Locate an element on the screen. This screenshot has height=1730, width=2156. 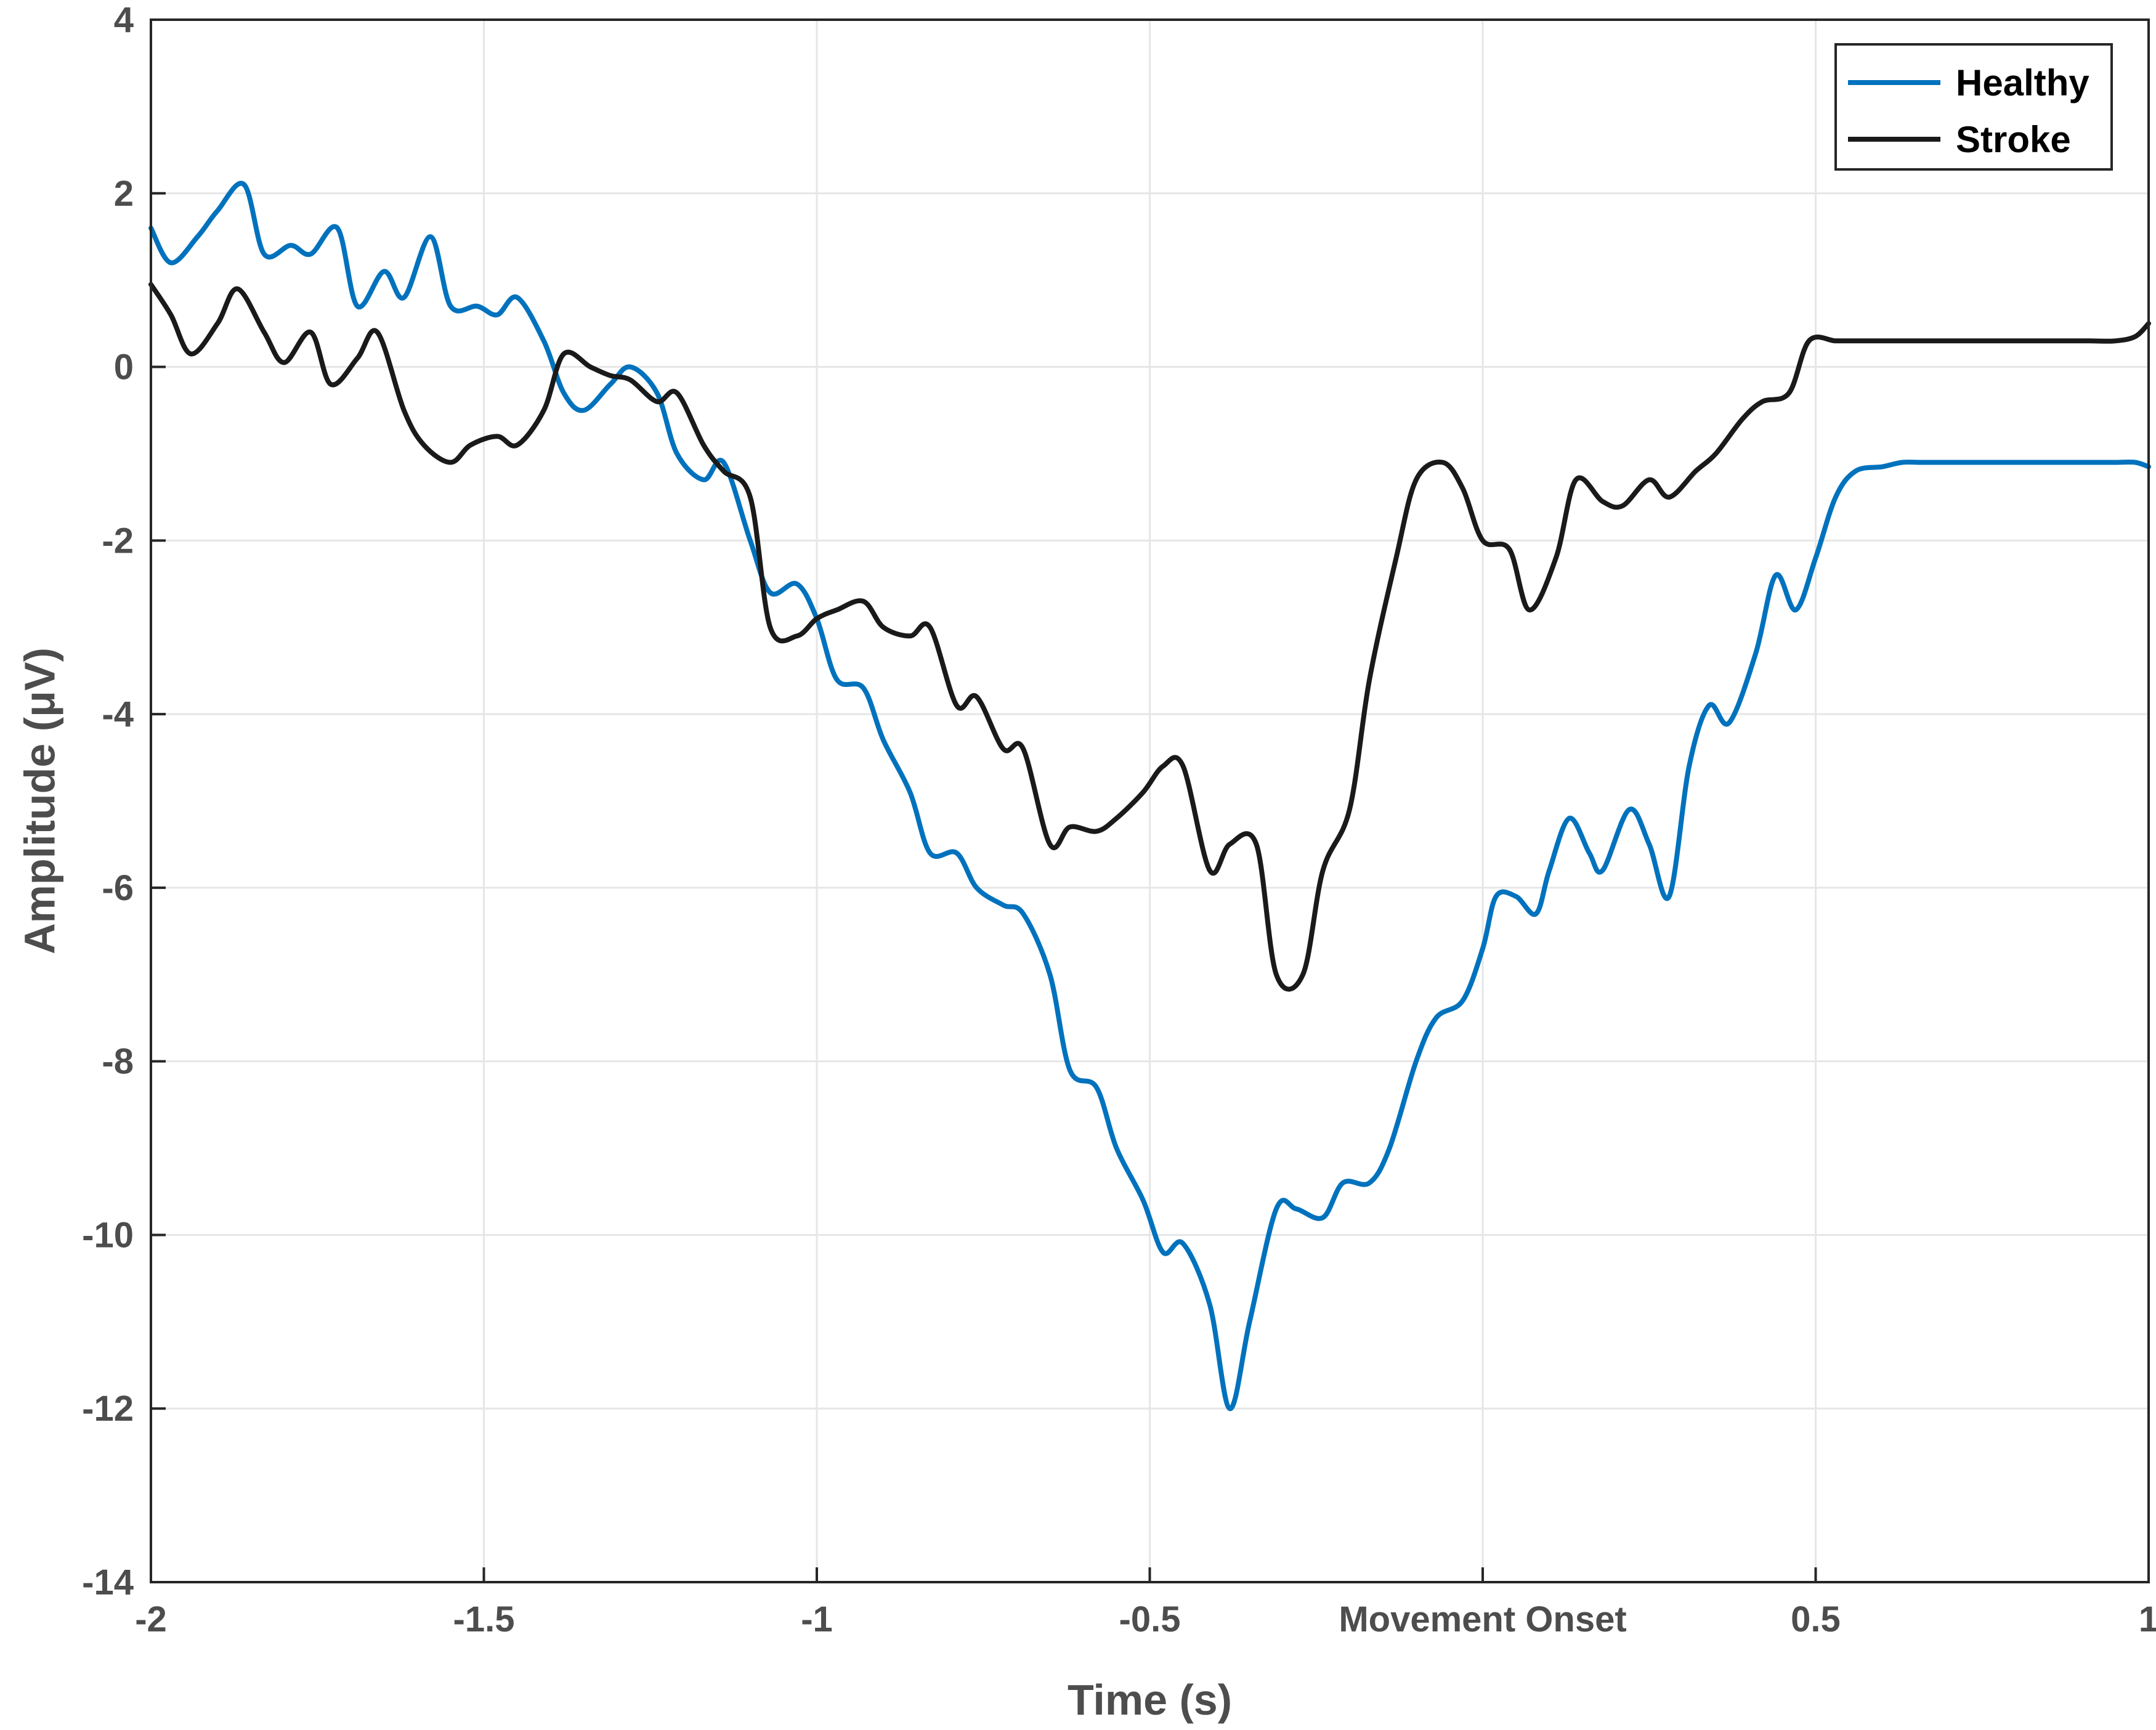
legend-box is located at coordinates (1973, 107).